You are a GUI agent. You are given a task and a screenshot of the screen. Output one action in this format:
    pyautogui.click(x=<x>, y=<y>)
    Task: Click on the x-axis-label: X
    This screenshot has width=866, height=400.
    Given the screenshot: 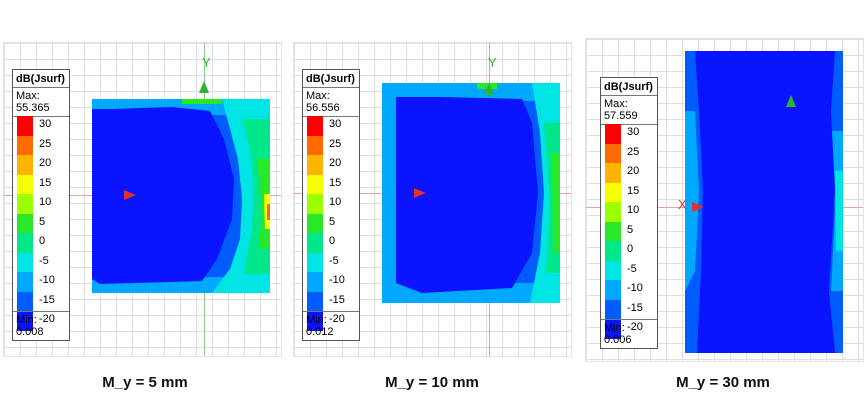 What is the action you would take?
    pyautogui.click(x=682, y=204)
    